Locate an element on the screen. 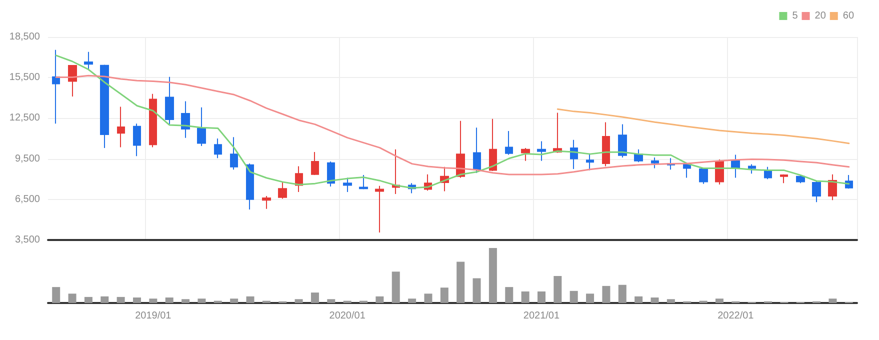 This screenshot has height=340, width=879. y-tick-label: 12,500 is located at coordinates (24, 118).